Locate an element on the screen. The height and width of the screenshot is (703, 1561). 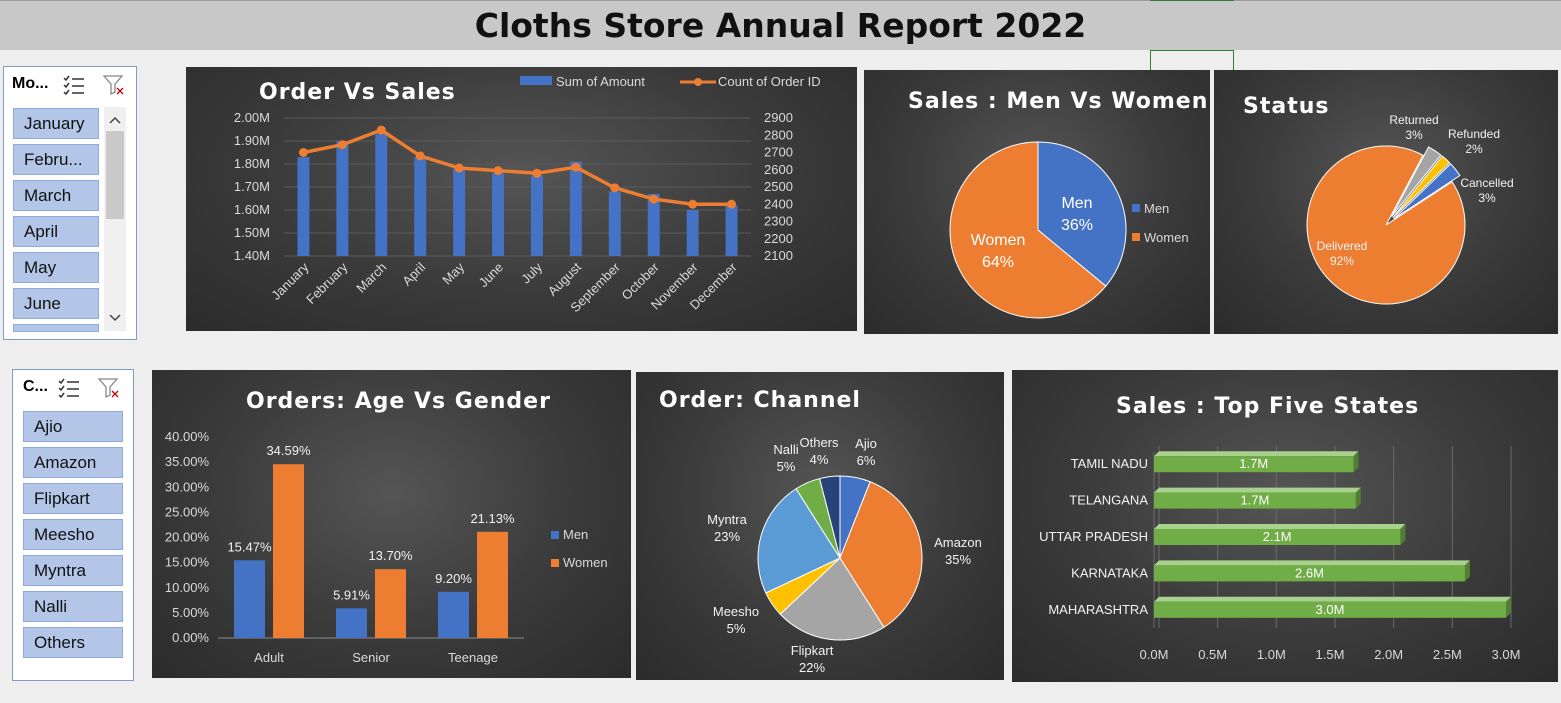
y-left-tick-label: 1.80M is located at coordinates (252, 163).